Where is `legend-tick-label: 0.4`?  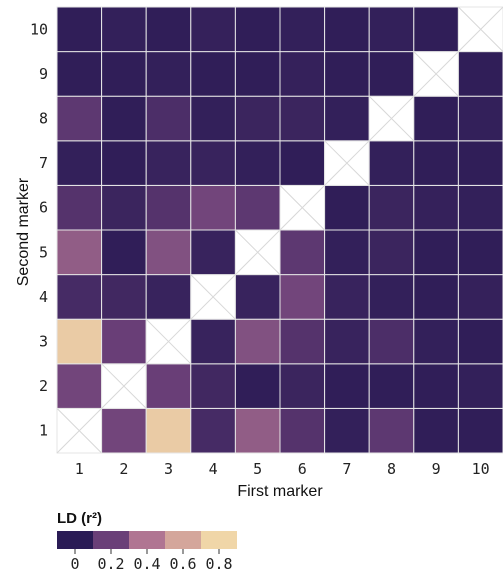 legend-tick-label: 0.4 is located at coordinates (146, 564).